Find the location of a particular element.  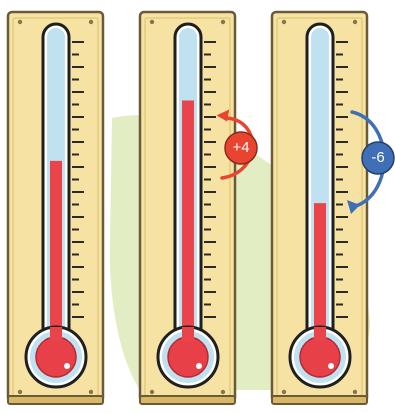

nail-1a is located at coordinates (20, 22).